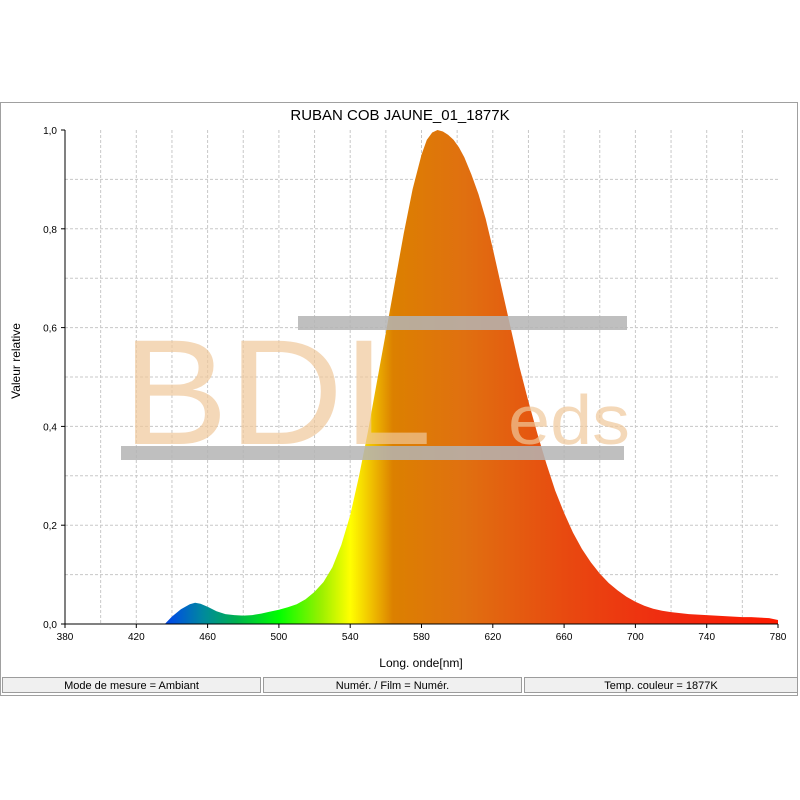 The width and height of the screenshot is (800, 800). I want to click on x-tick-label: 620, so click(492, 637).